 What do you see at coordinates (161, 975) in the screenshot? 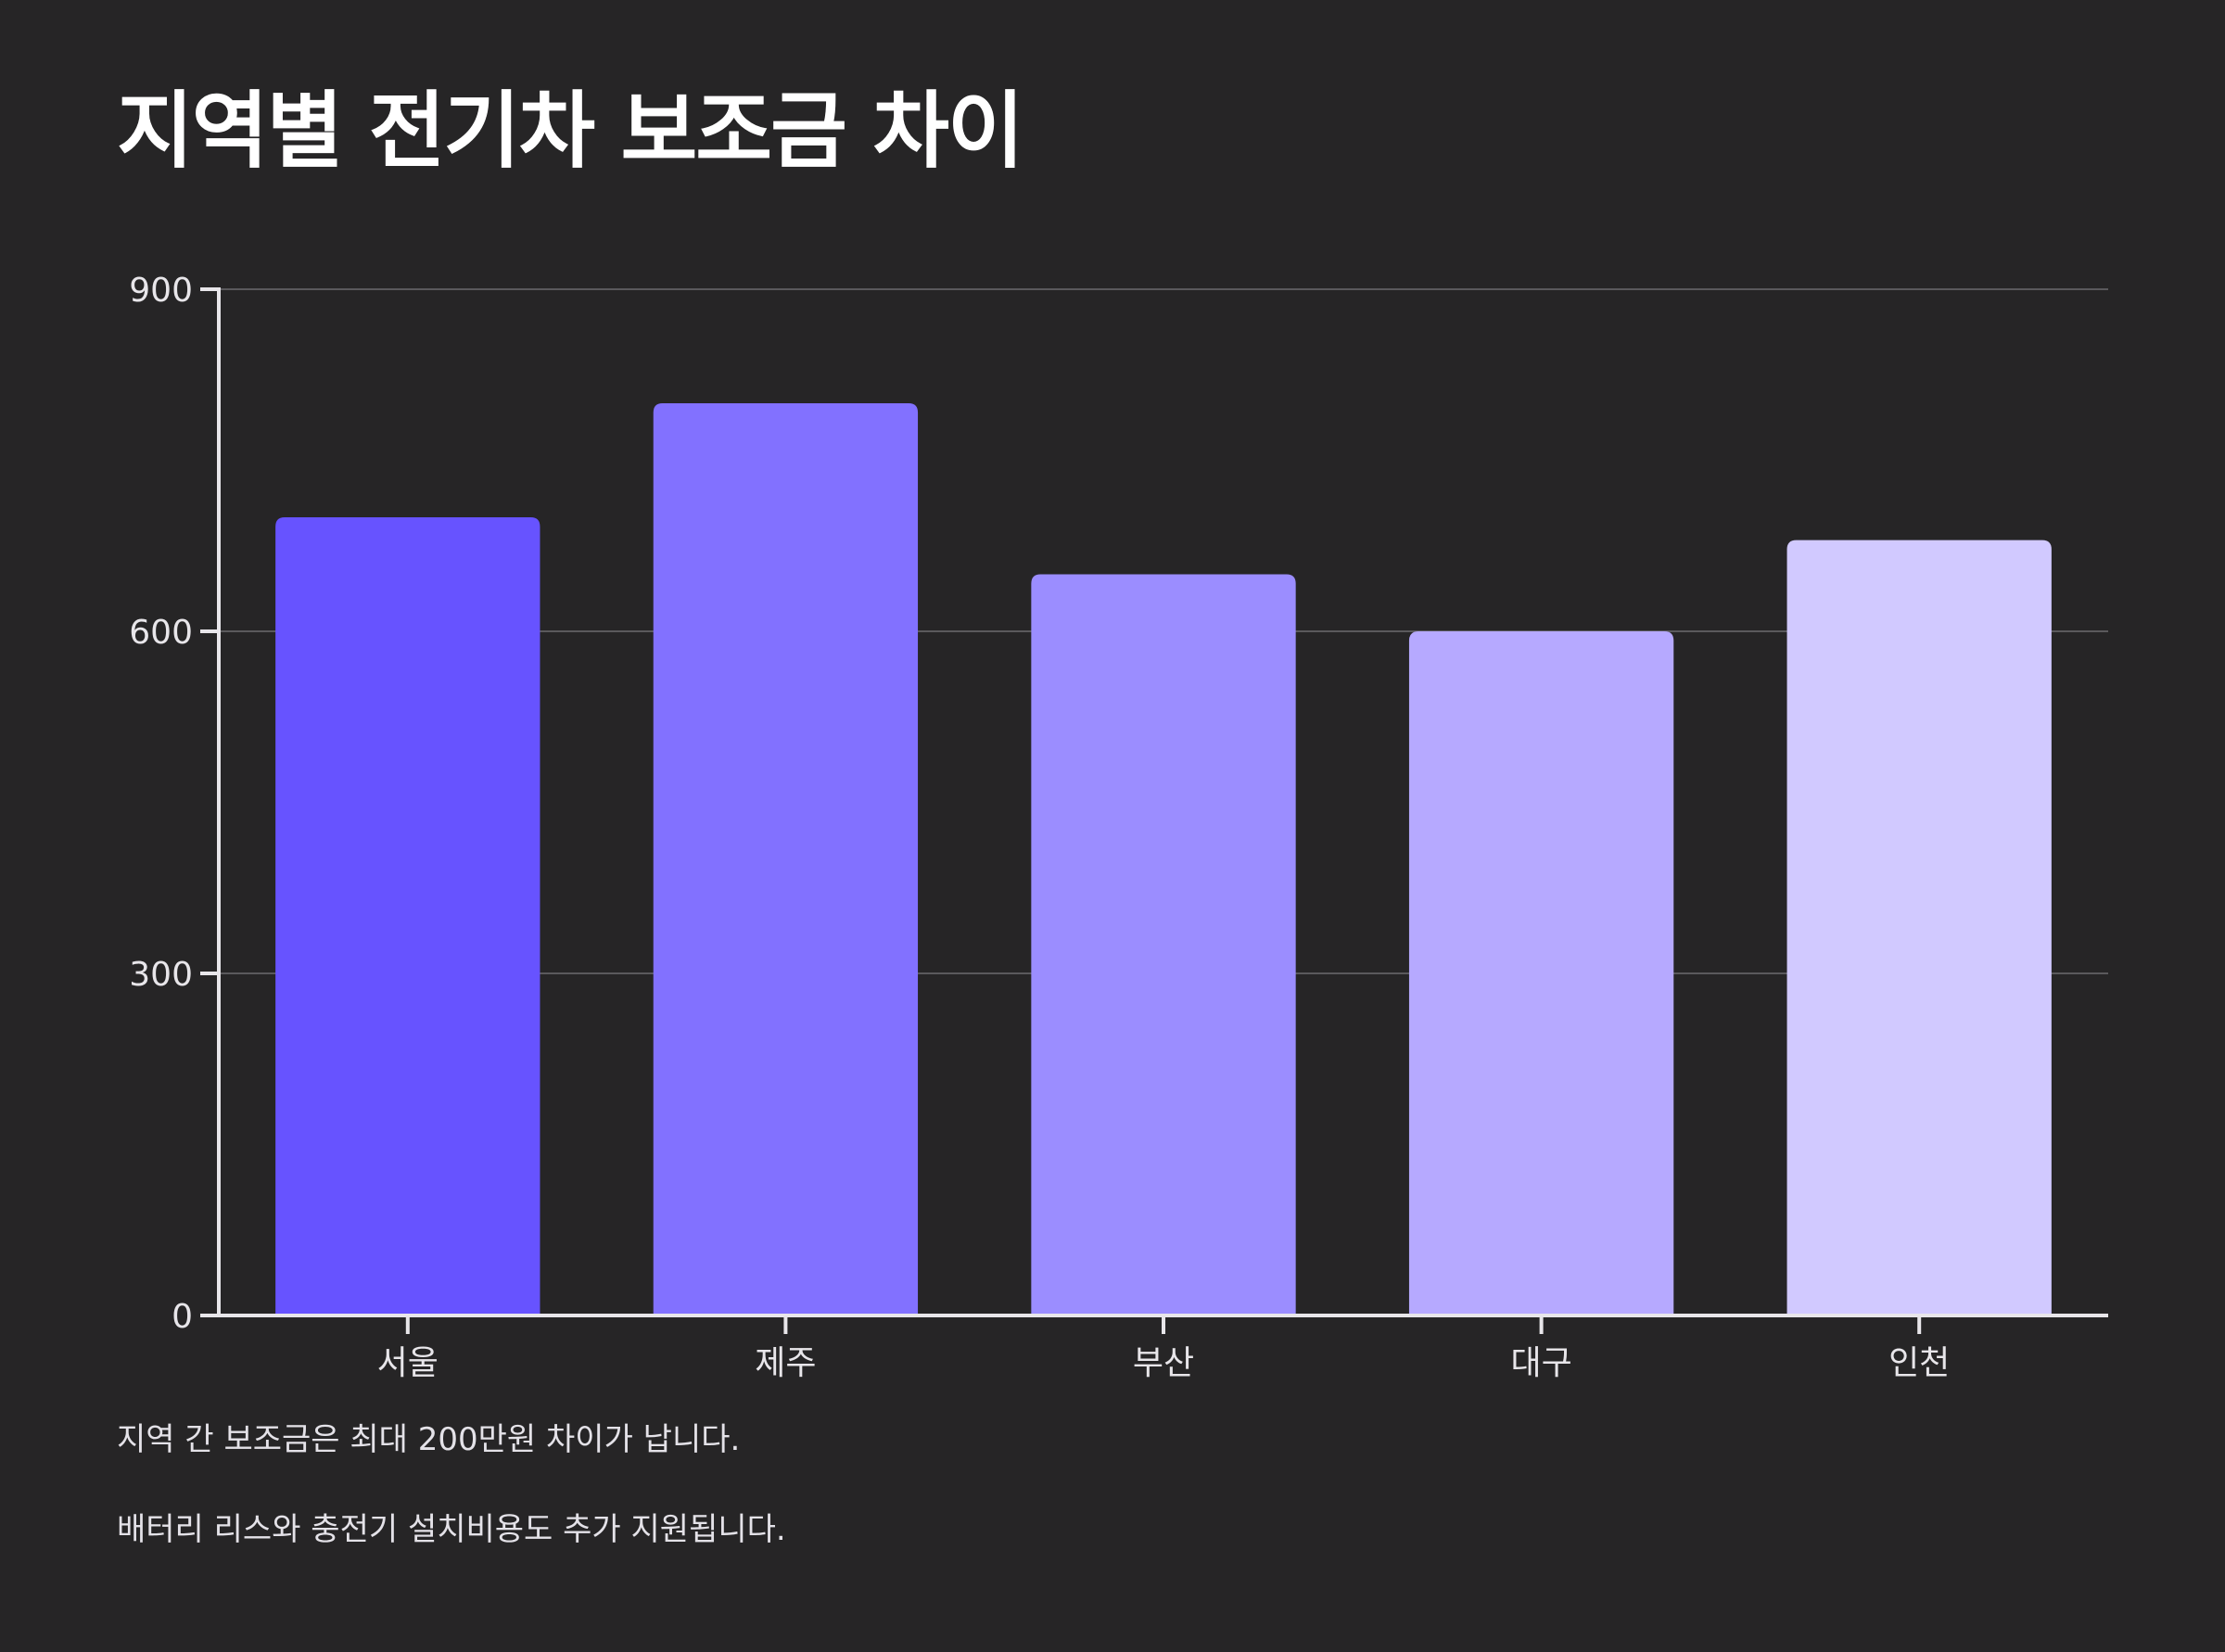
I see `y-tick-label: 300` at bounding box center [161, 975].